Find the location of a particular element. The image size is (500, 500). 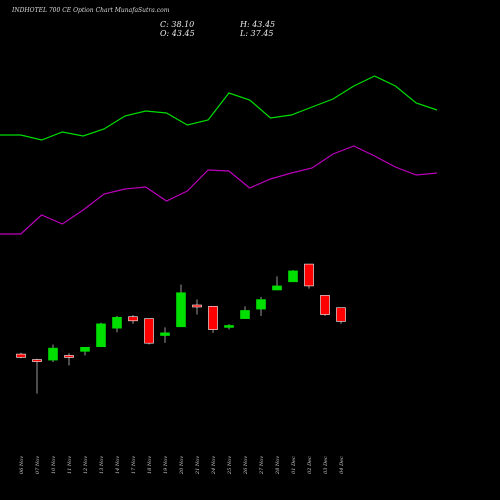

x-tick-label: 21 Nov is located at coordinates (198, 465).